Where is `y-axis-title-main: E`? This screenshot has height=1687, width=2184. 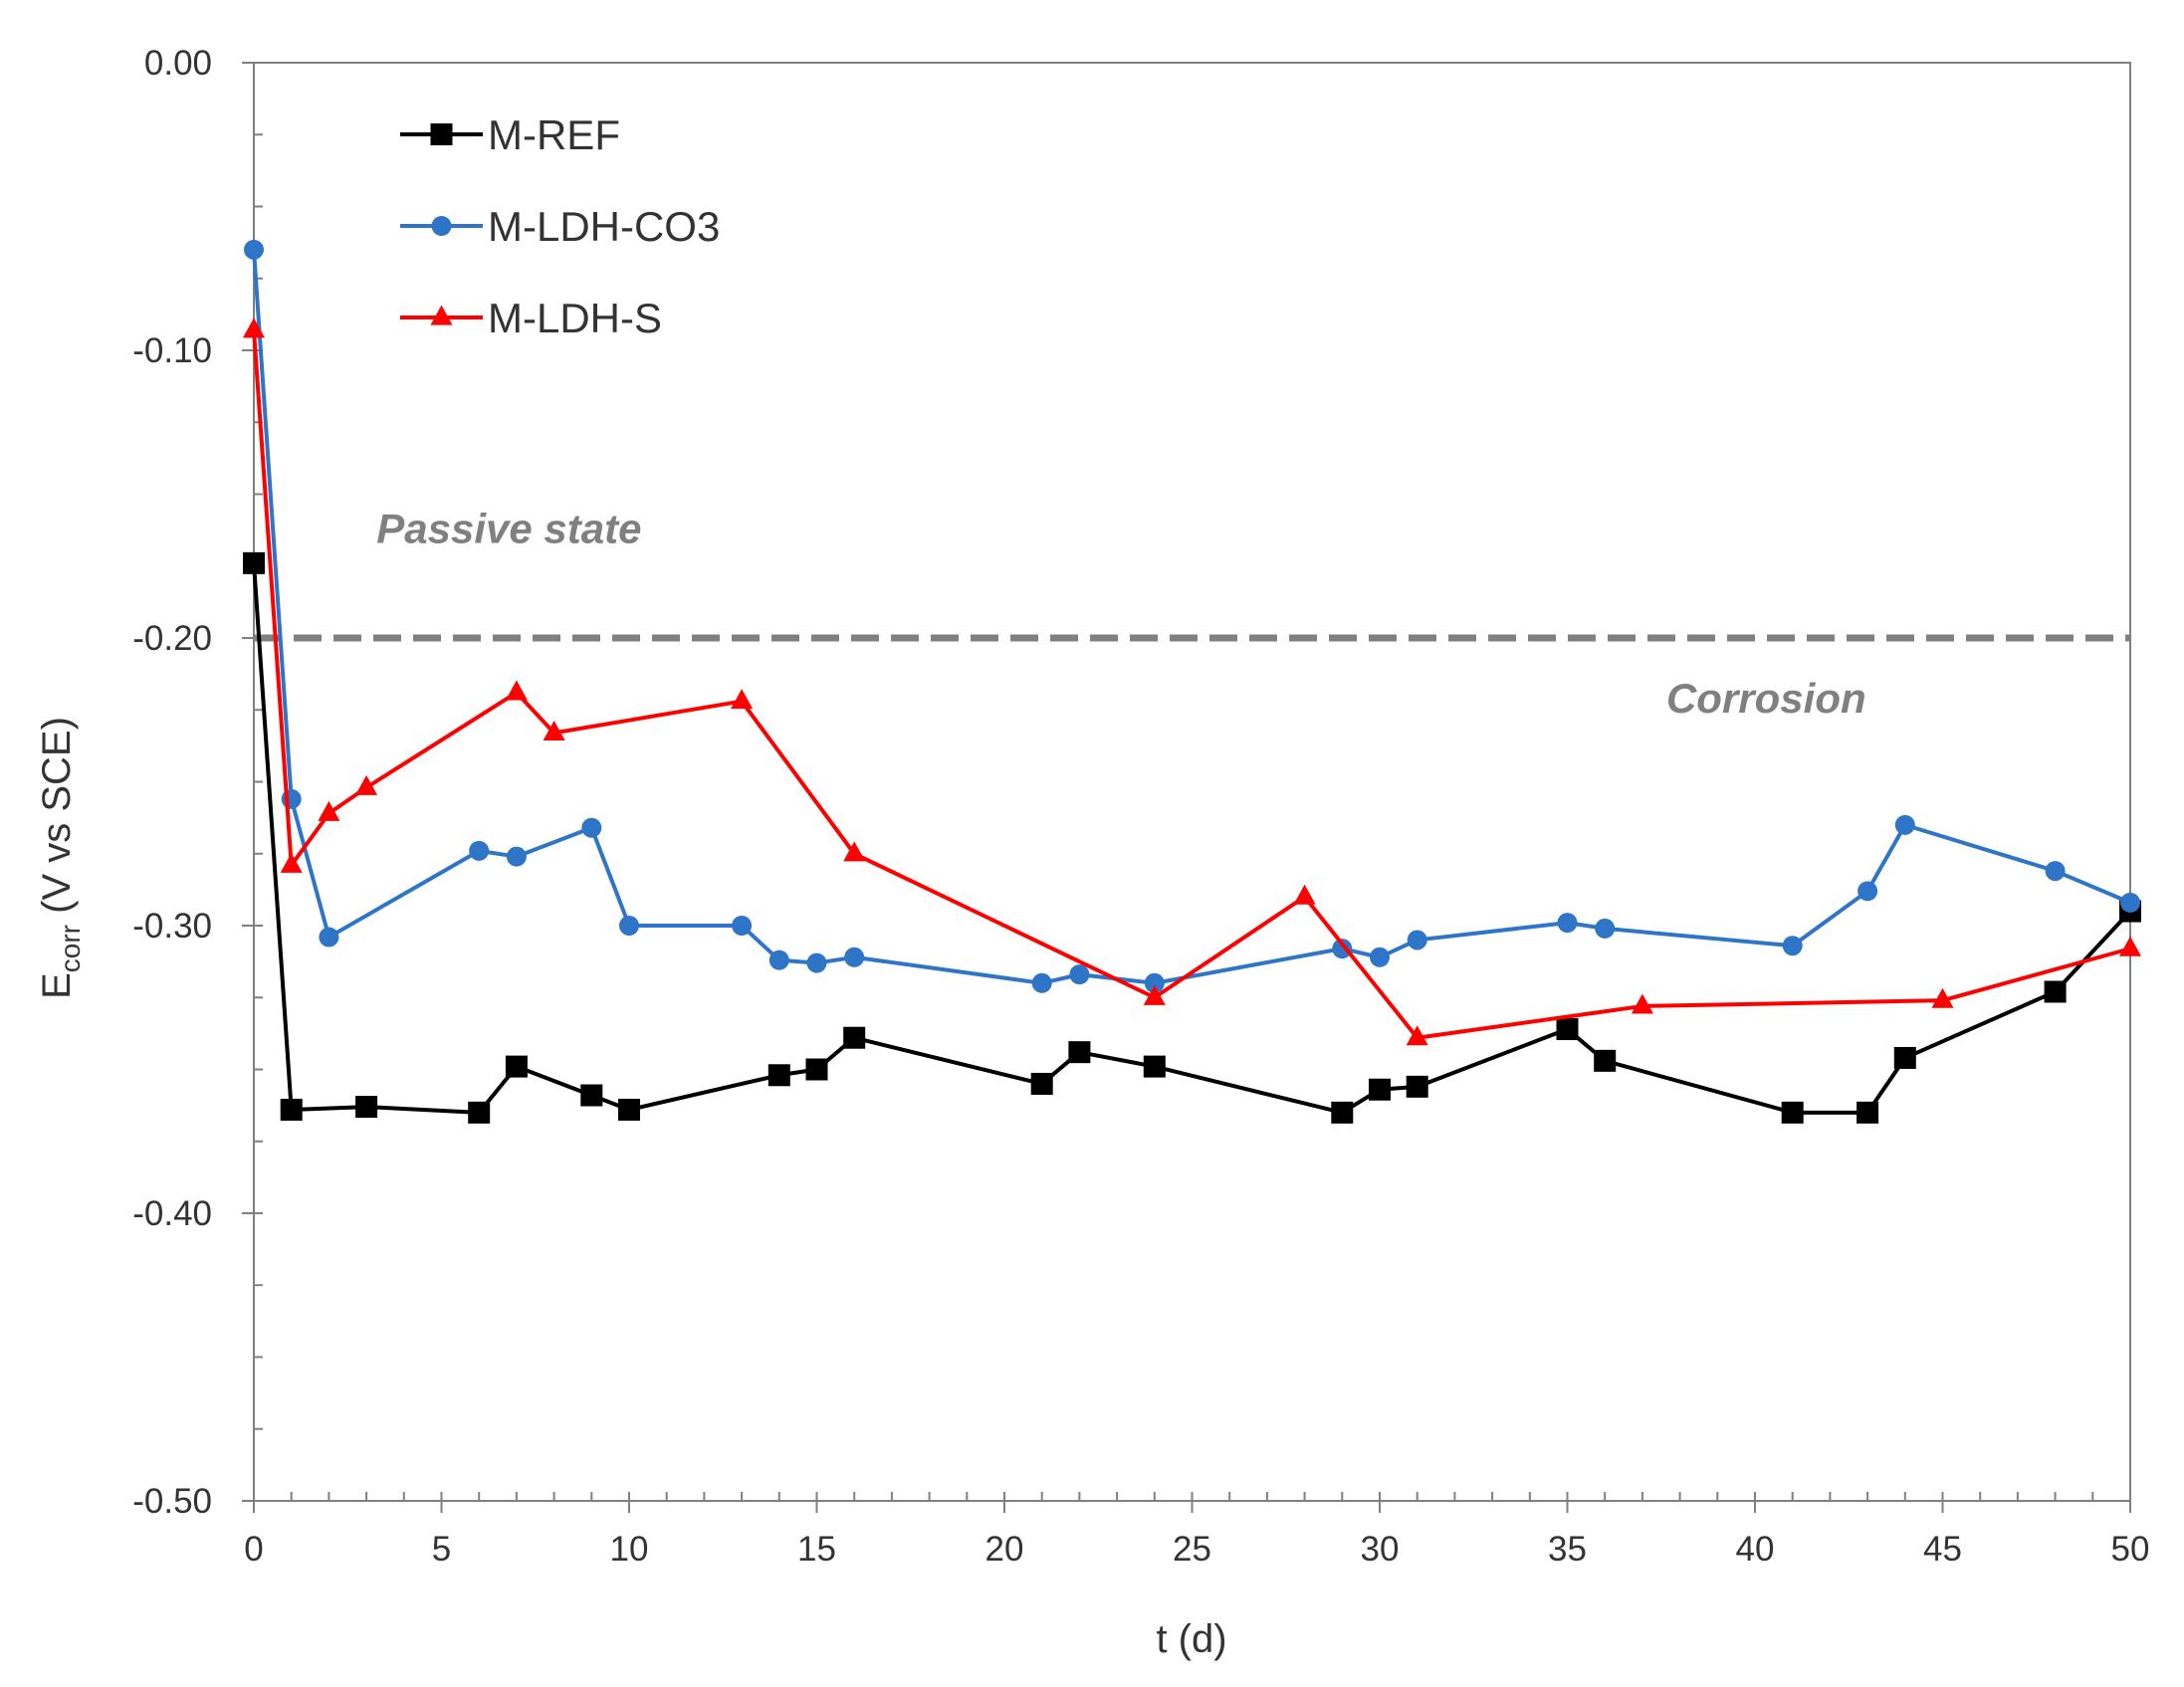 y-axis-title-main: E is located at coordinates (57, 985).